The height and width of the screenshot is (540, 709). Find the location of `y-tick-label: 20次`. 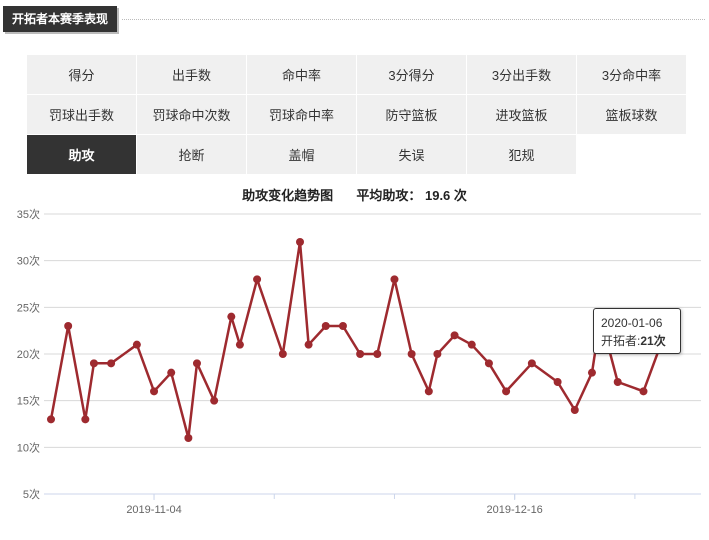

y-tick-label: 20次 is located at coordinates (28, 354).